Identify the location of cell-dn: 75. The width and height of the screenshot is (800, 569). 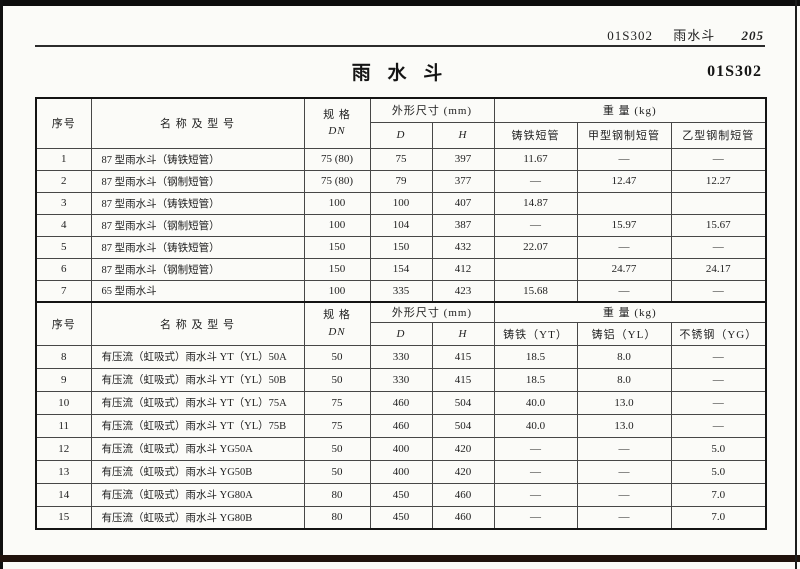
(337, 402).